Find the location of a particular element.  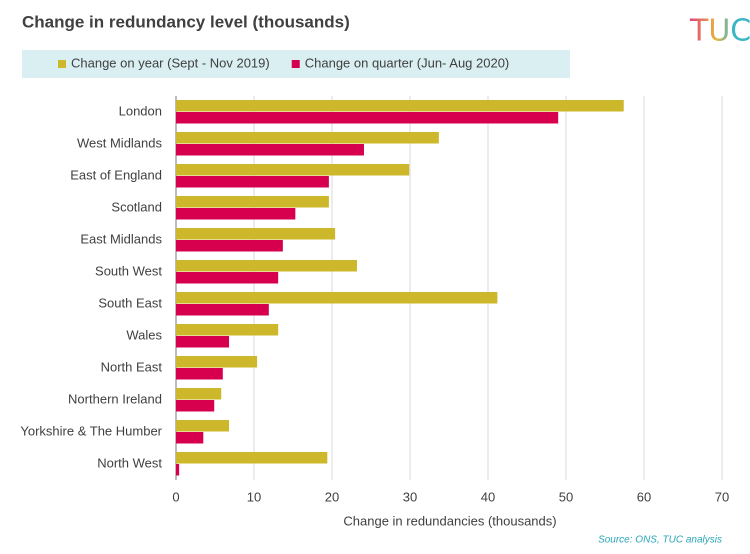

chart-title: Change in redundancy level (thousands) is located at coordinates (186, 21).